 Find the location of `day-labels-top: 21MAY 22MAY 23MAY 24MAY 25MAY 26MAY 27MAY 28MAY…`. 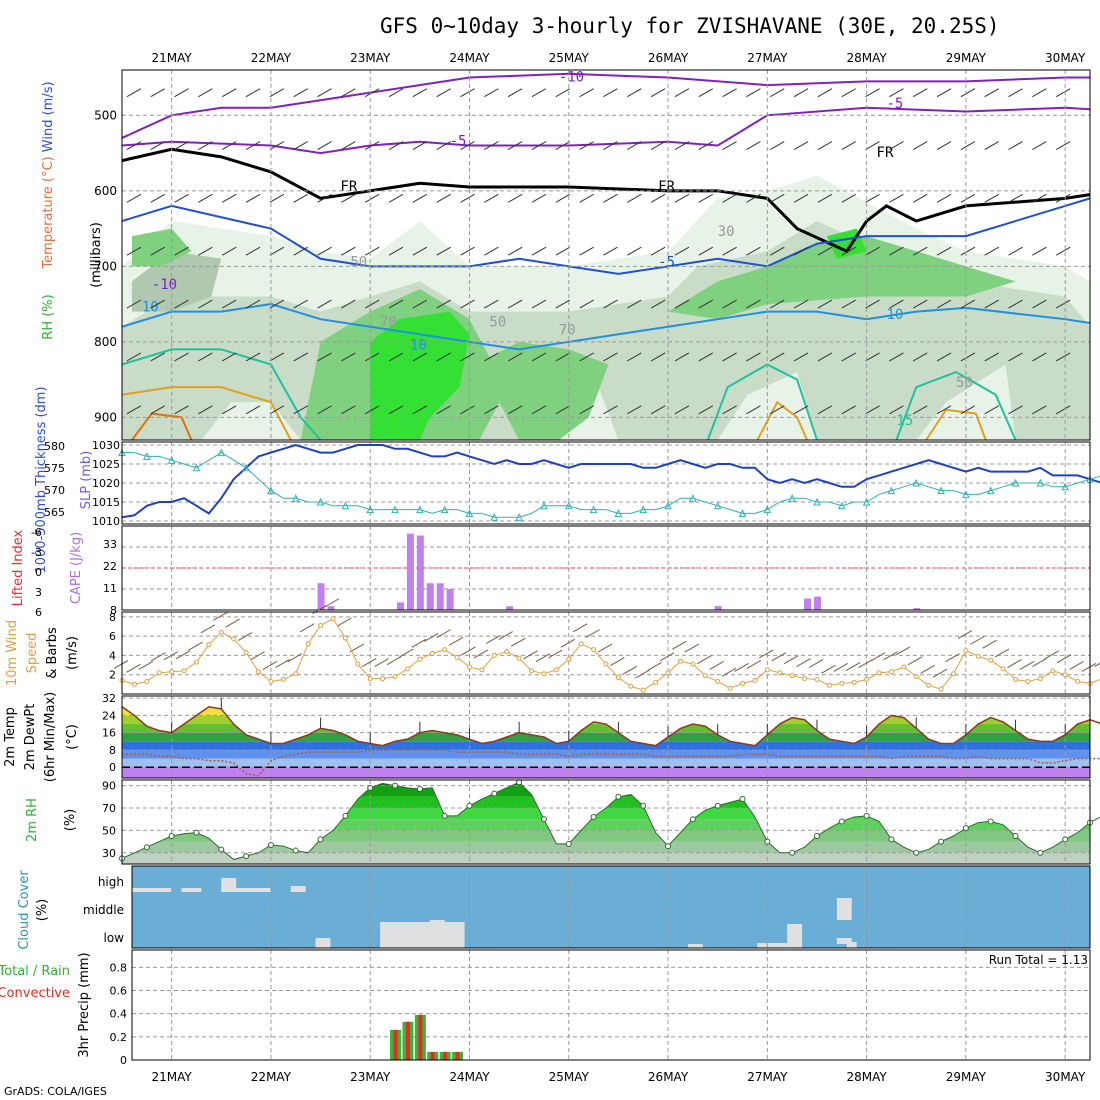

day-labels-top: 21MAY 22MAY 23MAY 24MAY 25MAY 26MAY 27MAY 28MAY… is located at coordinates (619, 58).